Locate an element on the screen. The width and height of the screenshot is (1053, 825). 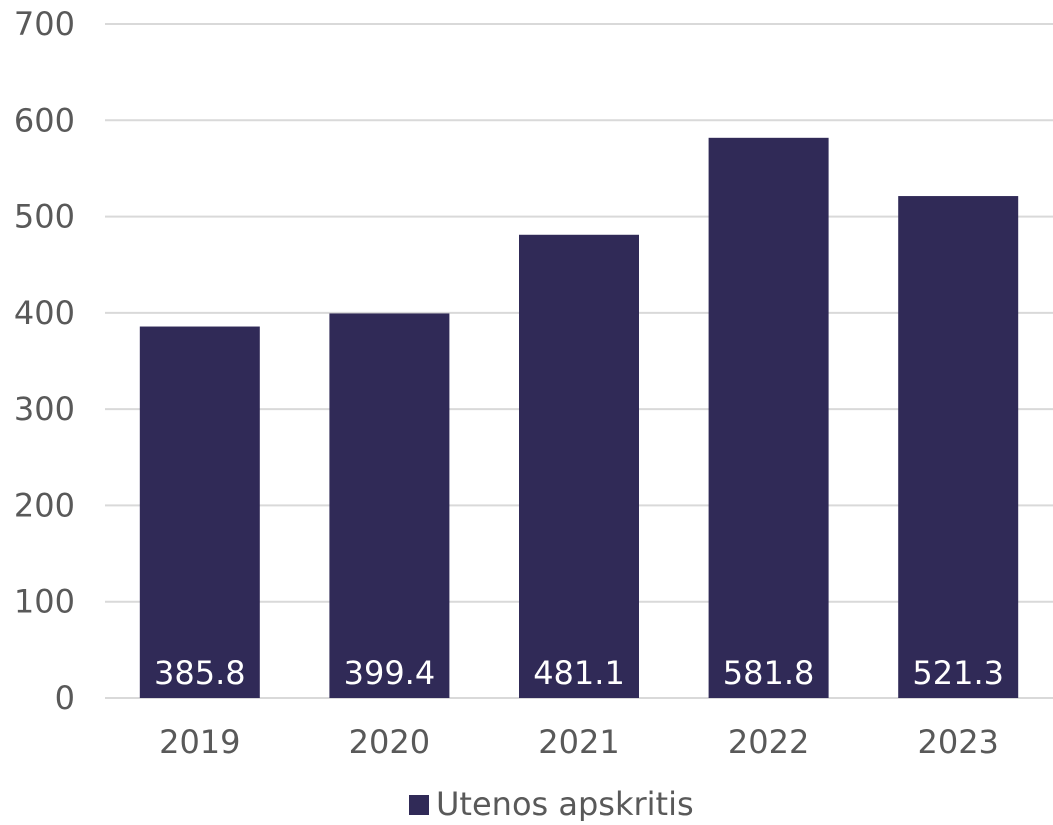
y-tick-label: 300 is located at coordinates (44, 409).